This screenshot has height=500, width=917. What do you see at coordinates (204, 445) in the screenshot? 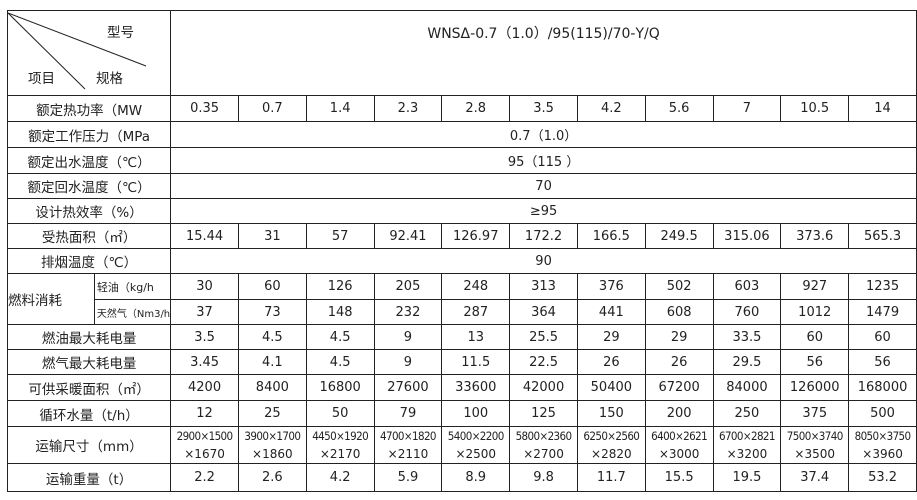
I see `dimension-cell: 2900×1500 ×1670` at bounding box center [204, 445].